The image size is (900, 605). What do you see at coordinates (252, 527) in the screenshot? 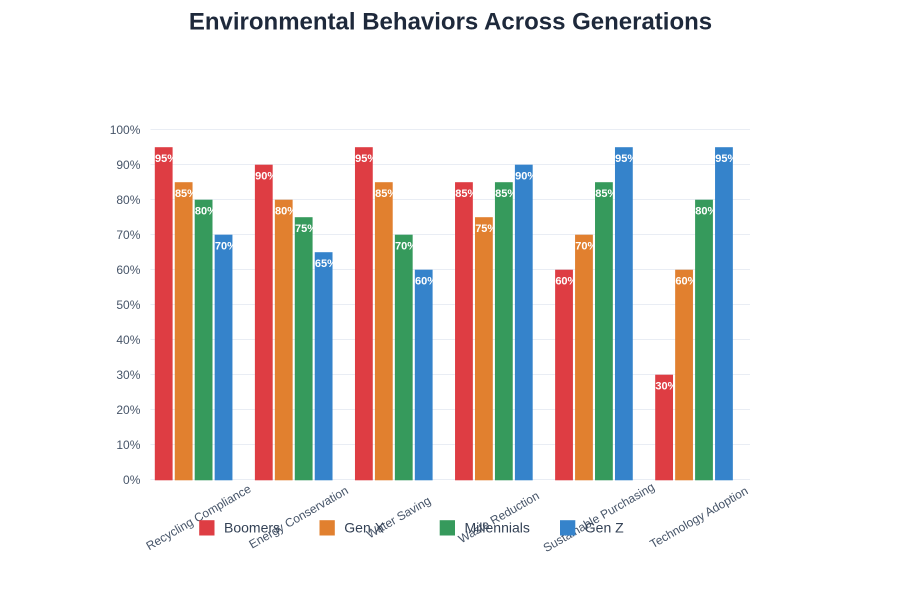
I see `svg-text: Boomers` at bounding box center [252, 527].